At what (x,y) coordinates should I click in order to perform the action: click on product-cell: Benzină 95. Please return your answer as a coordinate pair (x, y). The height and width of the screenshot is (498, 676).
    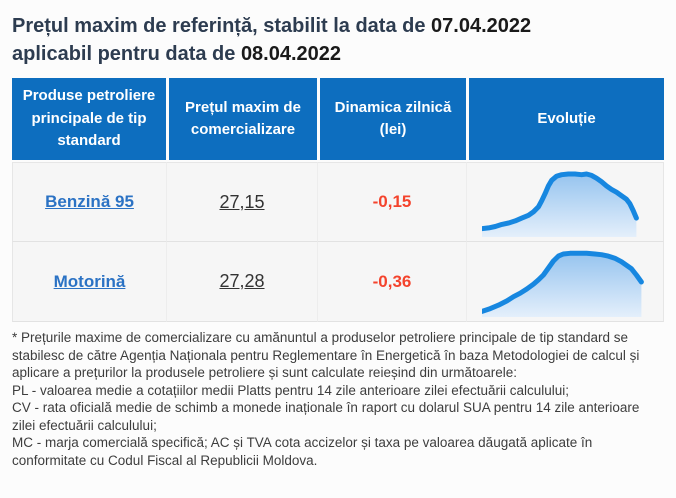
    Looking at the image, I should click on (89, 202).